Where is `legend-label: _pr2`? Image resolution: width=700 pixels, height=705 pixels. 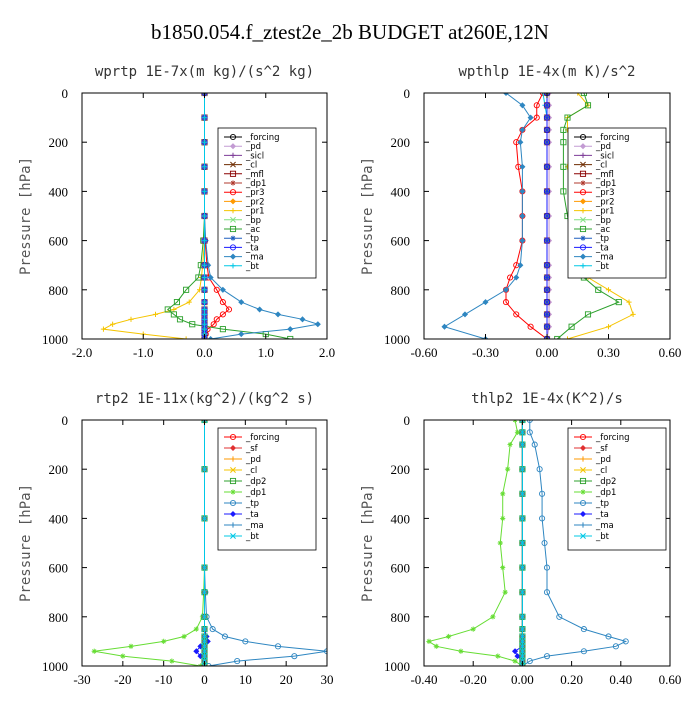 legend-label: _pr2 is located at coordinates (605, 202).